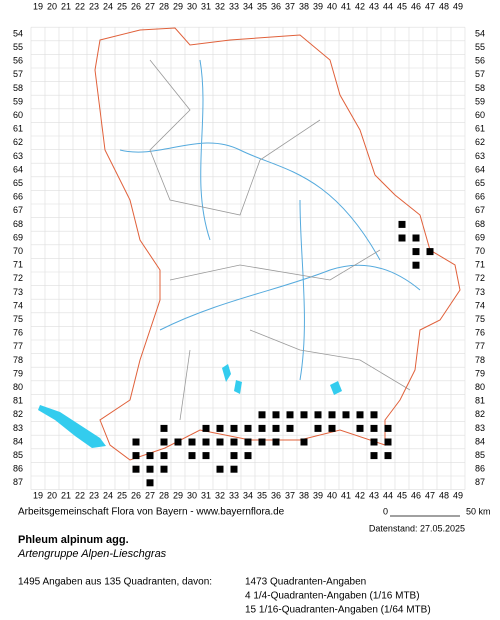 Image resolution: width=500 pixels, height=620 pixels. Describe the element at coordinates (480, 129) in the screenshot. I see `row-label: 61` at that location.